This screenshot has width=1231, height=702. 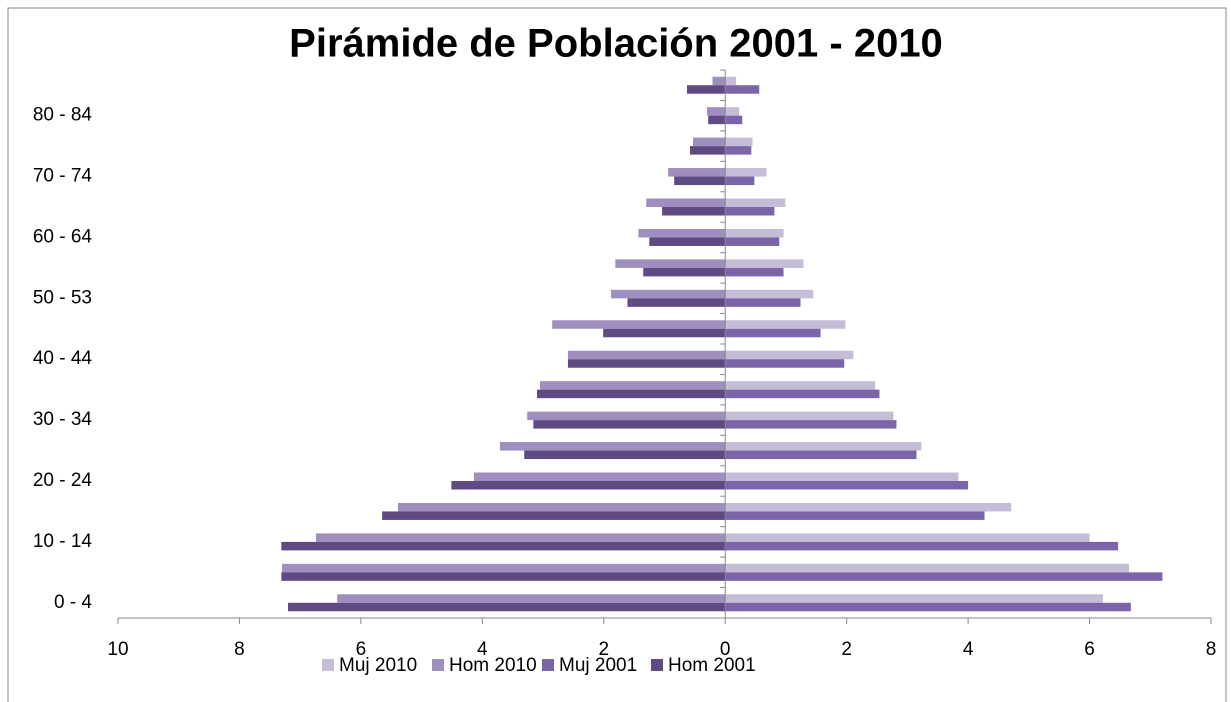 What do you see at coordinates (378, 665) in the screenshot?
I see `legend-label: Muj 2010` at bounding box center [378, 665].